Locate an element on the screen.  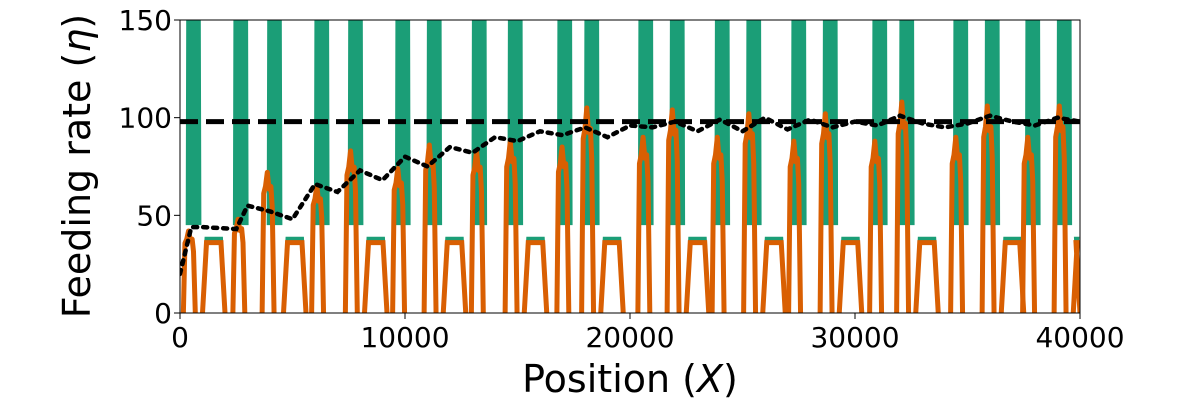
y-axis-label: Feeding rate (η) is located at coordinates (77, 166).